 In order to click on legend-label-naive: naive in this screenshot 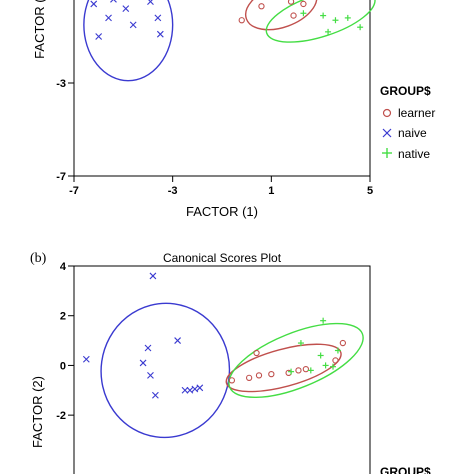, I will do `click(412, 133)`.